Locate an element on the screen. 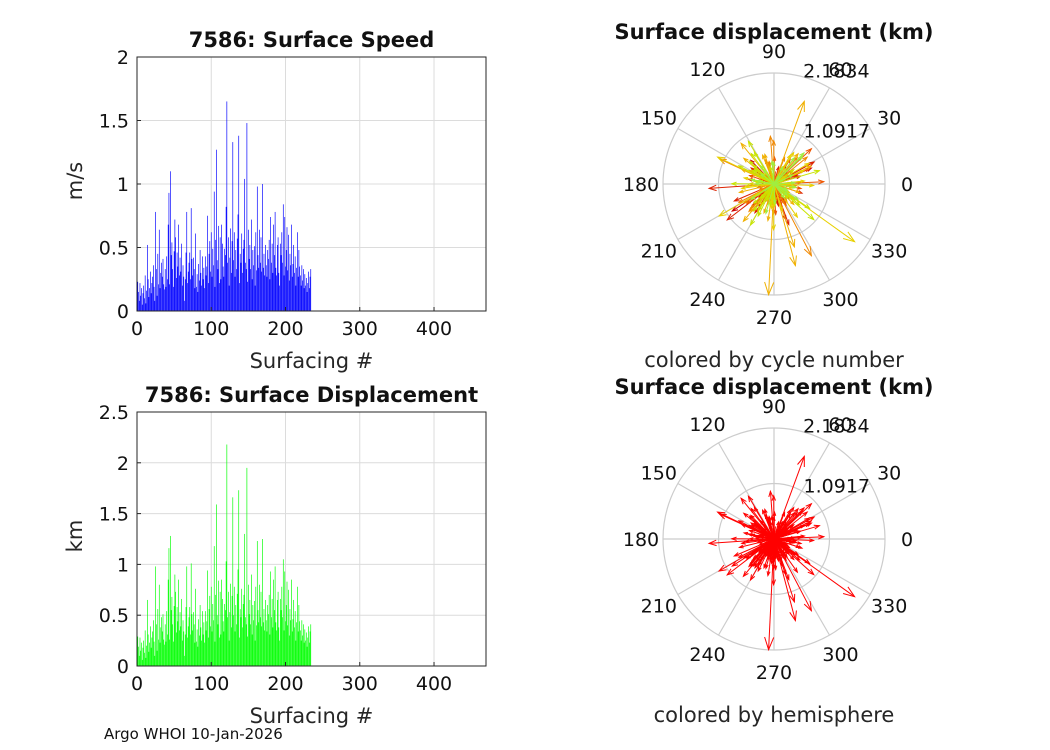  polar-angle-label: 240 is located at coordinates (707, 655).